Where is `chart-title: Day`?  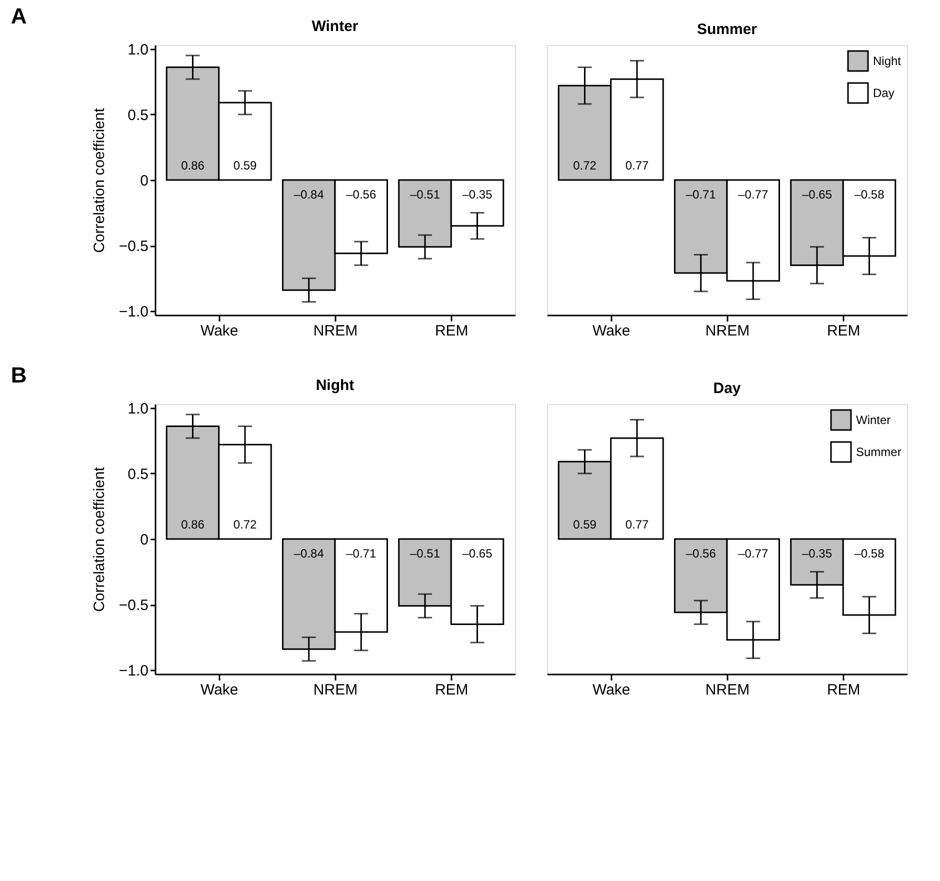 chart-title: Day is located at coordinates (727, 388).